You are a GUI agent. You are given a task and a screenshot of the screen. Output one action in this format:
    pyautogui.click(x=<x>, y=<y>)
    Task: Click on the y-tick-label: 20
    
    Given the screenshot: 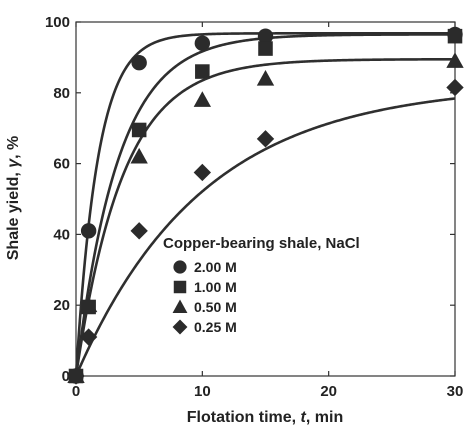 What is the action you would take?
    pyautogui.click(x=61, y=305)
    